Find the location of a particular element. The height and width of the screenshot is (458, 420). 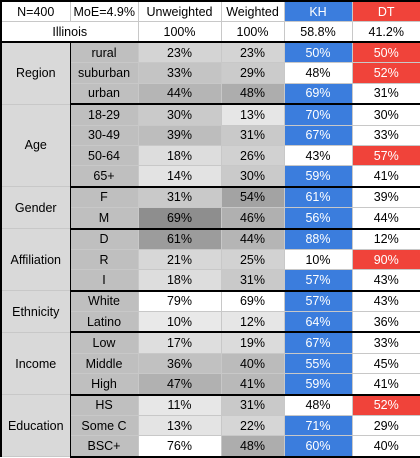

kh-cell: 55% is located at coordinates (318, 363).